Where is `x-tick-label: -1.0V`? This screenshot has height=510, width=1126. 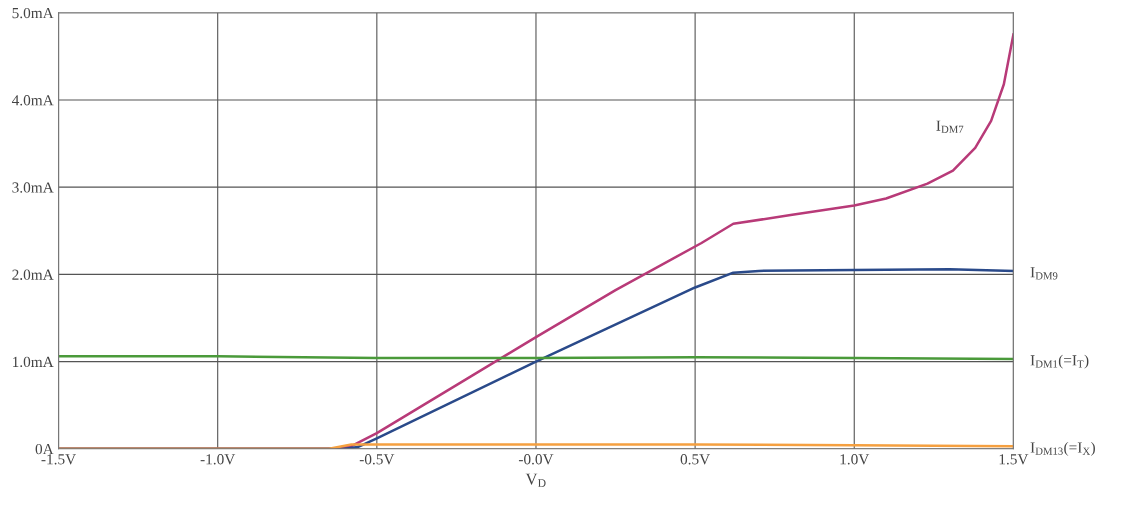 x-tick-label: -1.0V is located at coordinates (218, 459).